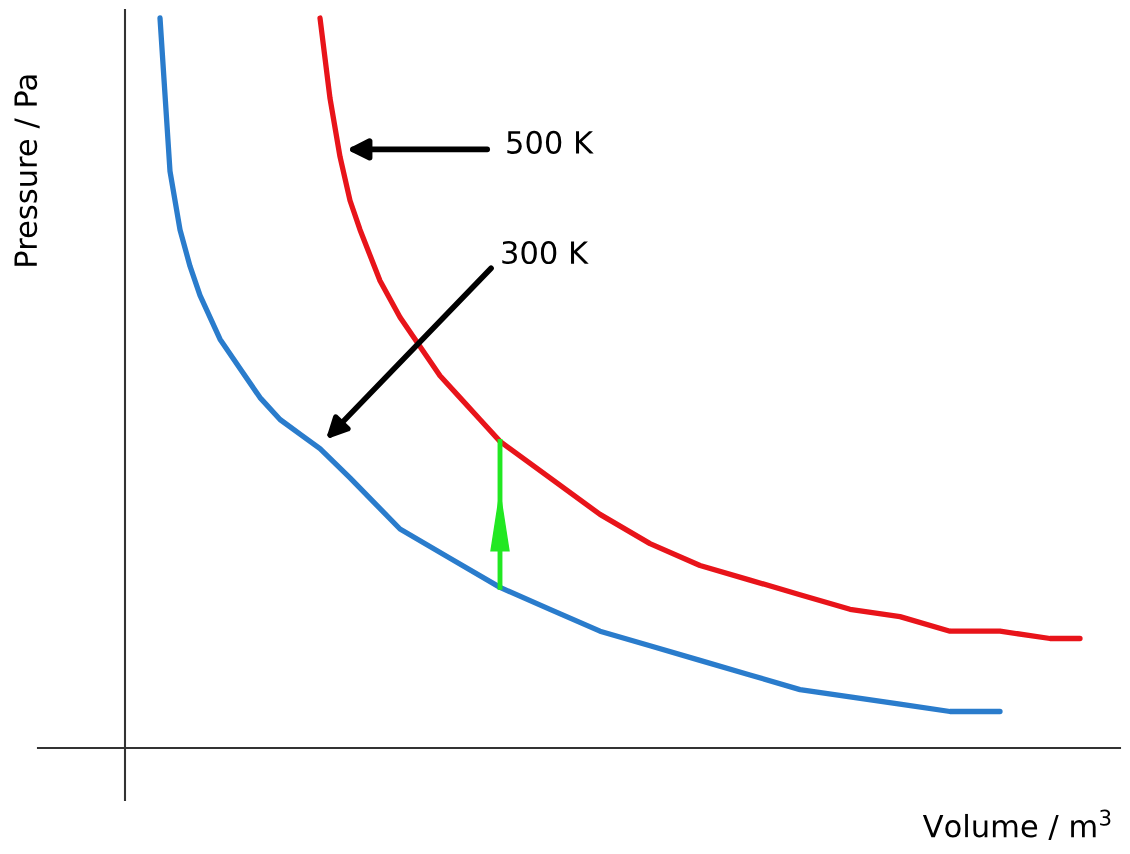 Image resolution: width=1130 pixels, height=854 pixels. Describe the element at coordinates (550, 142) in the screenshot. I see `annotation: 500 K` at that location.